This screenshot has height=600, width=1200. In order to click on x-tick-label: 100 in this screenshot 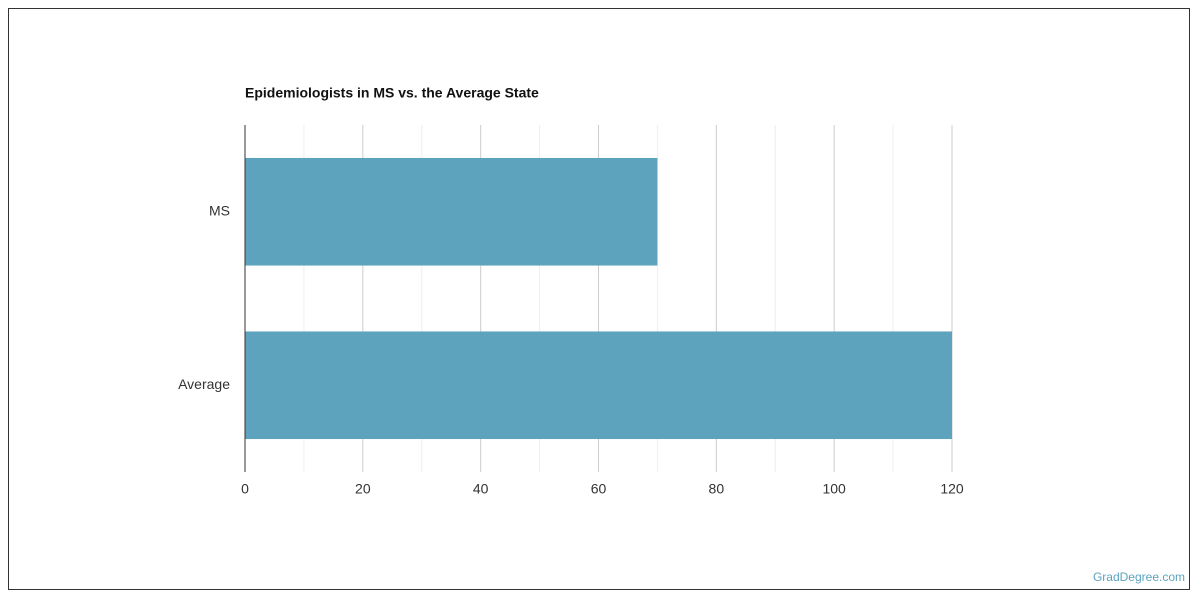, I will do `click(834, 489)`.